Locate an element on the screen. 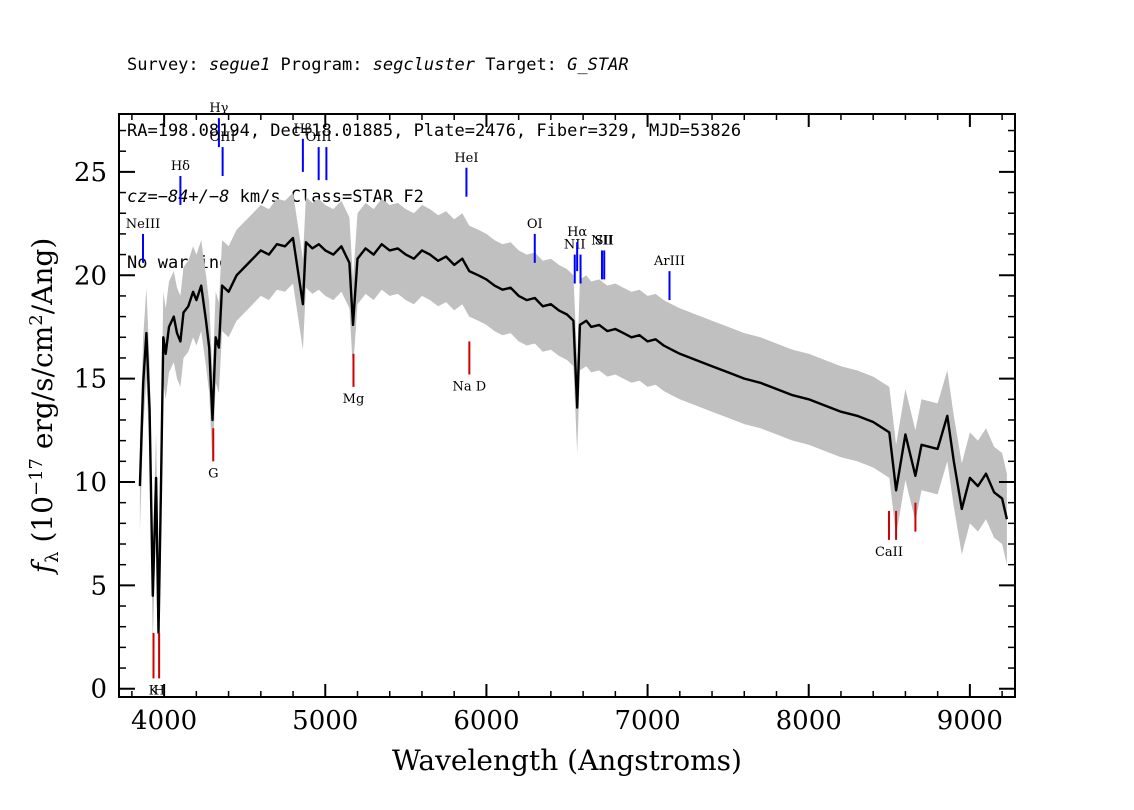  x-tick-label: 9000 is located at coordinates (970, 721).